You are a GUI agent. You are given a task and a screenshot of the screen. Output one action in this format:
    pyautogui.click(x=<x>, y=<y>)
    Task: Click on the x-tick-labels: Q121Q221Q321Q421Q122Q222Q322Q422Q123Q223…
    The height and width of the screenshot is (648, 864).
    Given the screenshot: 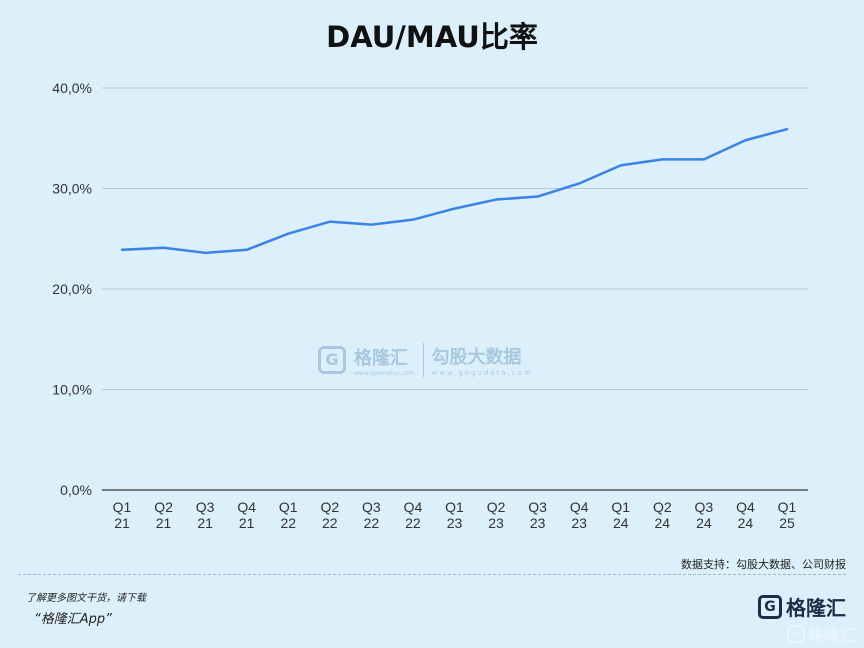 What is the action you would take?
    pyautogui.click(x=455, y=515)
    